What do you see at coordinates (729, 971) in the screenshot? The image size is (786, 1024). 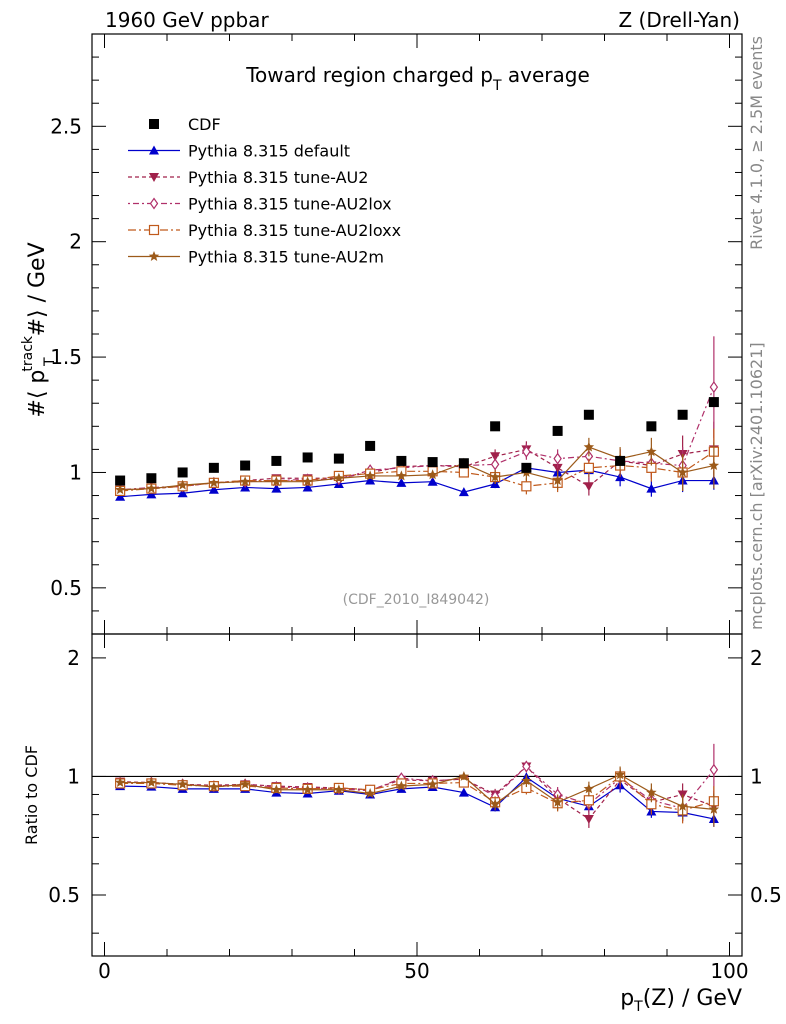 I see `x-tick-label: 100` at bounding box center [729, 971].